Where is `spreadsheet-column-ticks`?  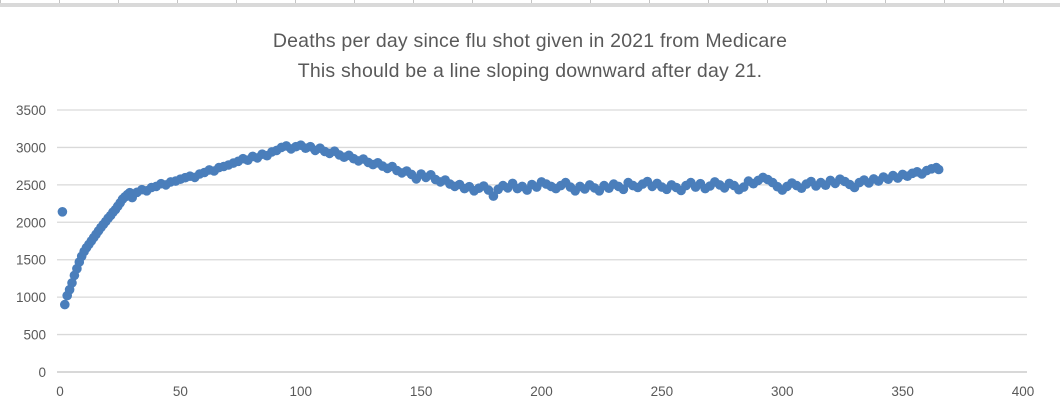
spreadsheet-column-ticks is located at coordinates (530, 1).